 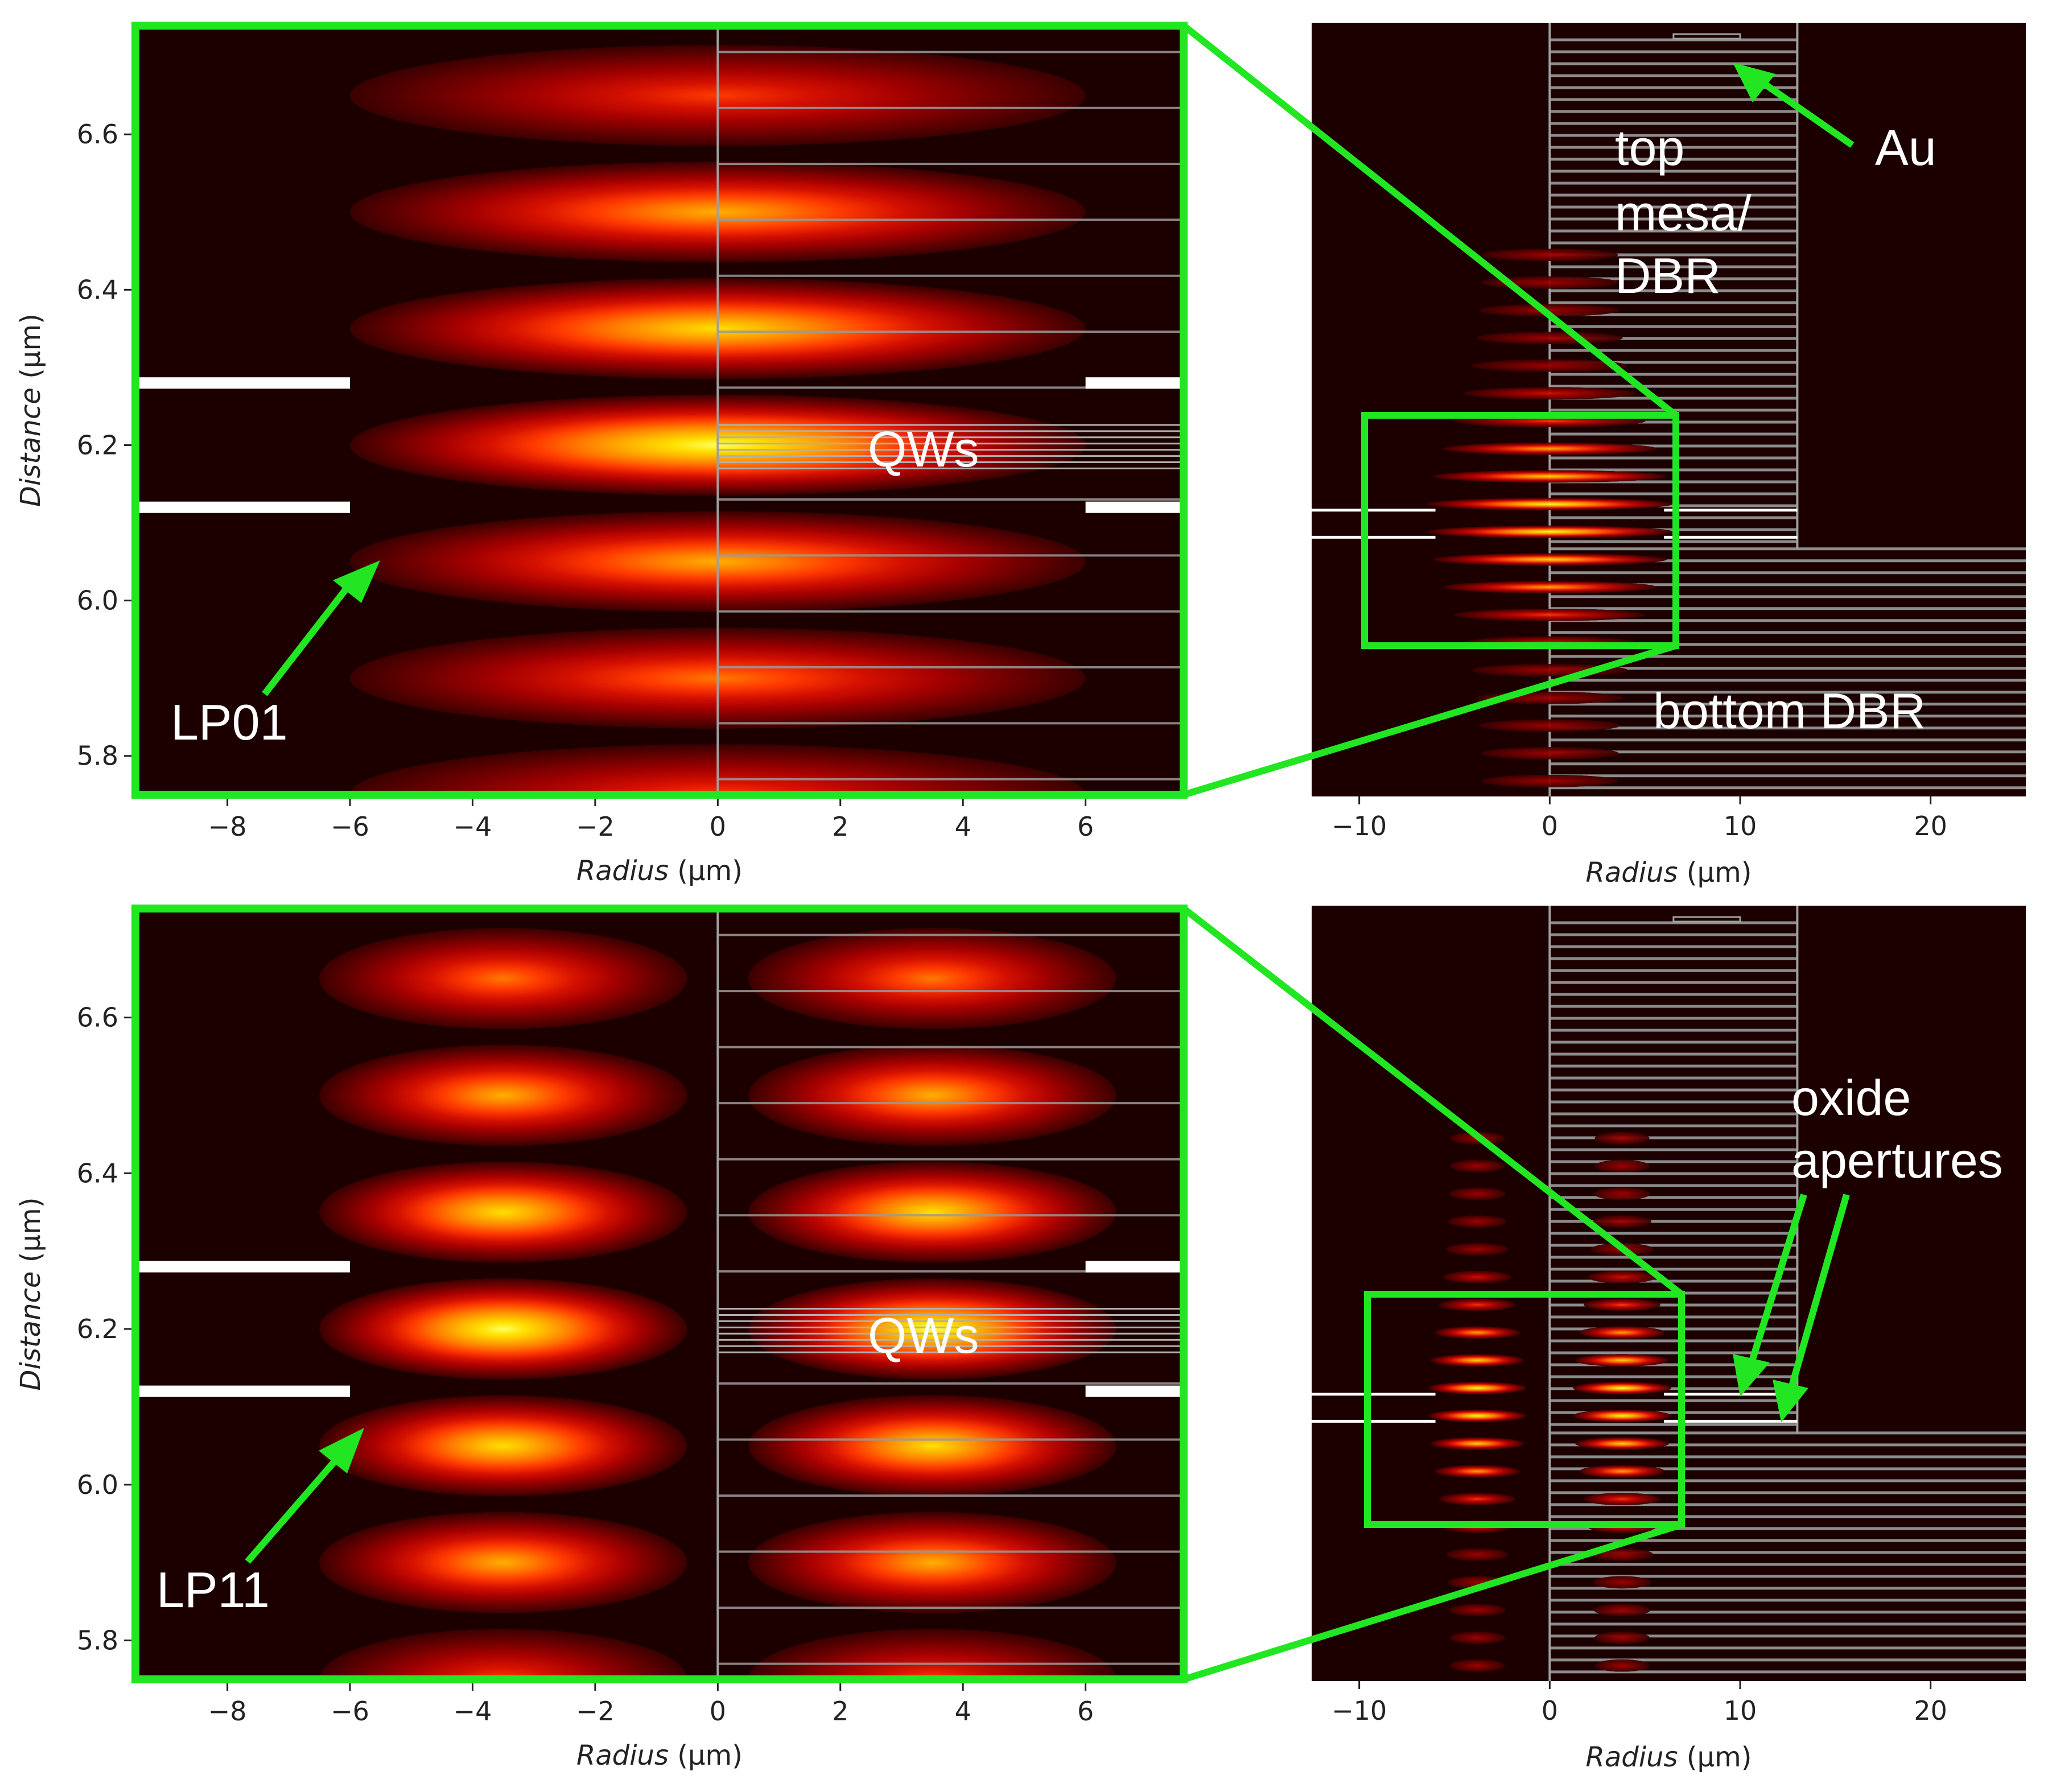 I want to click on qw-band, so click(x=951, y=446).